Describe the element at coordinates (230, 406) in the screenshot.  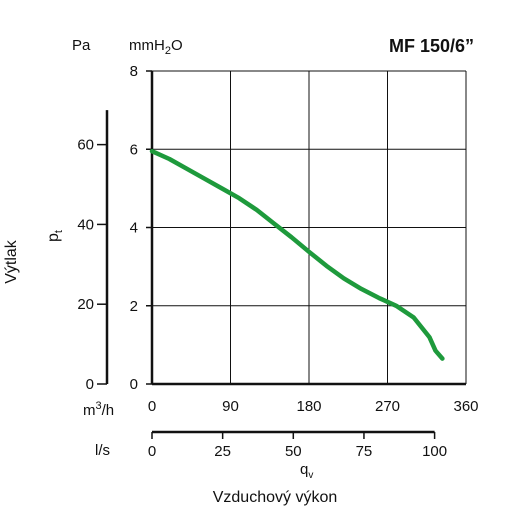
I see `x-tick-label-m3h: 90` at that location.